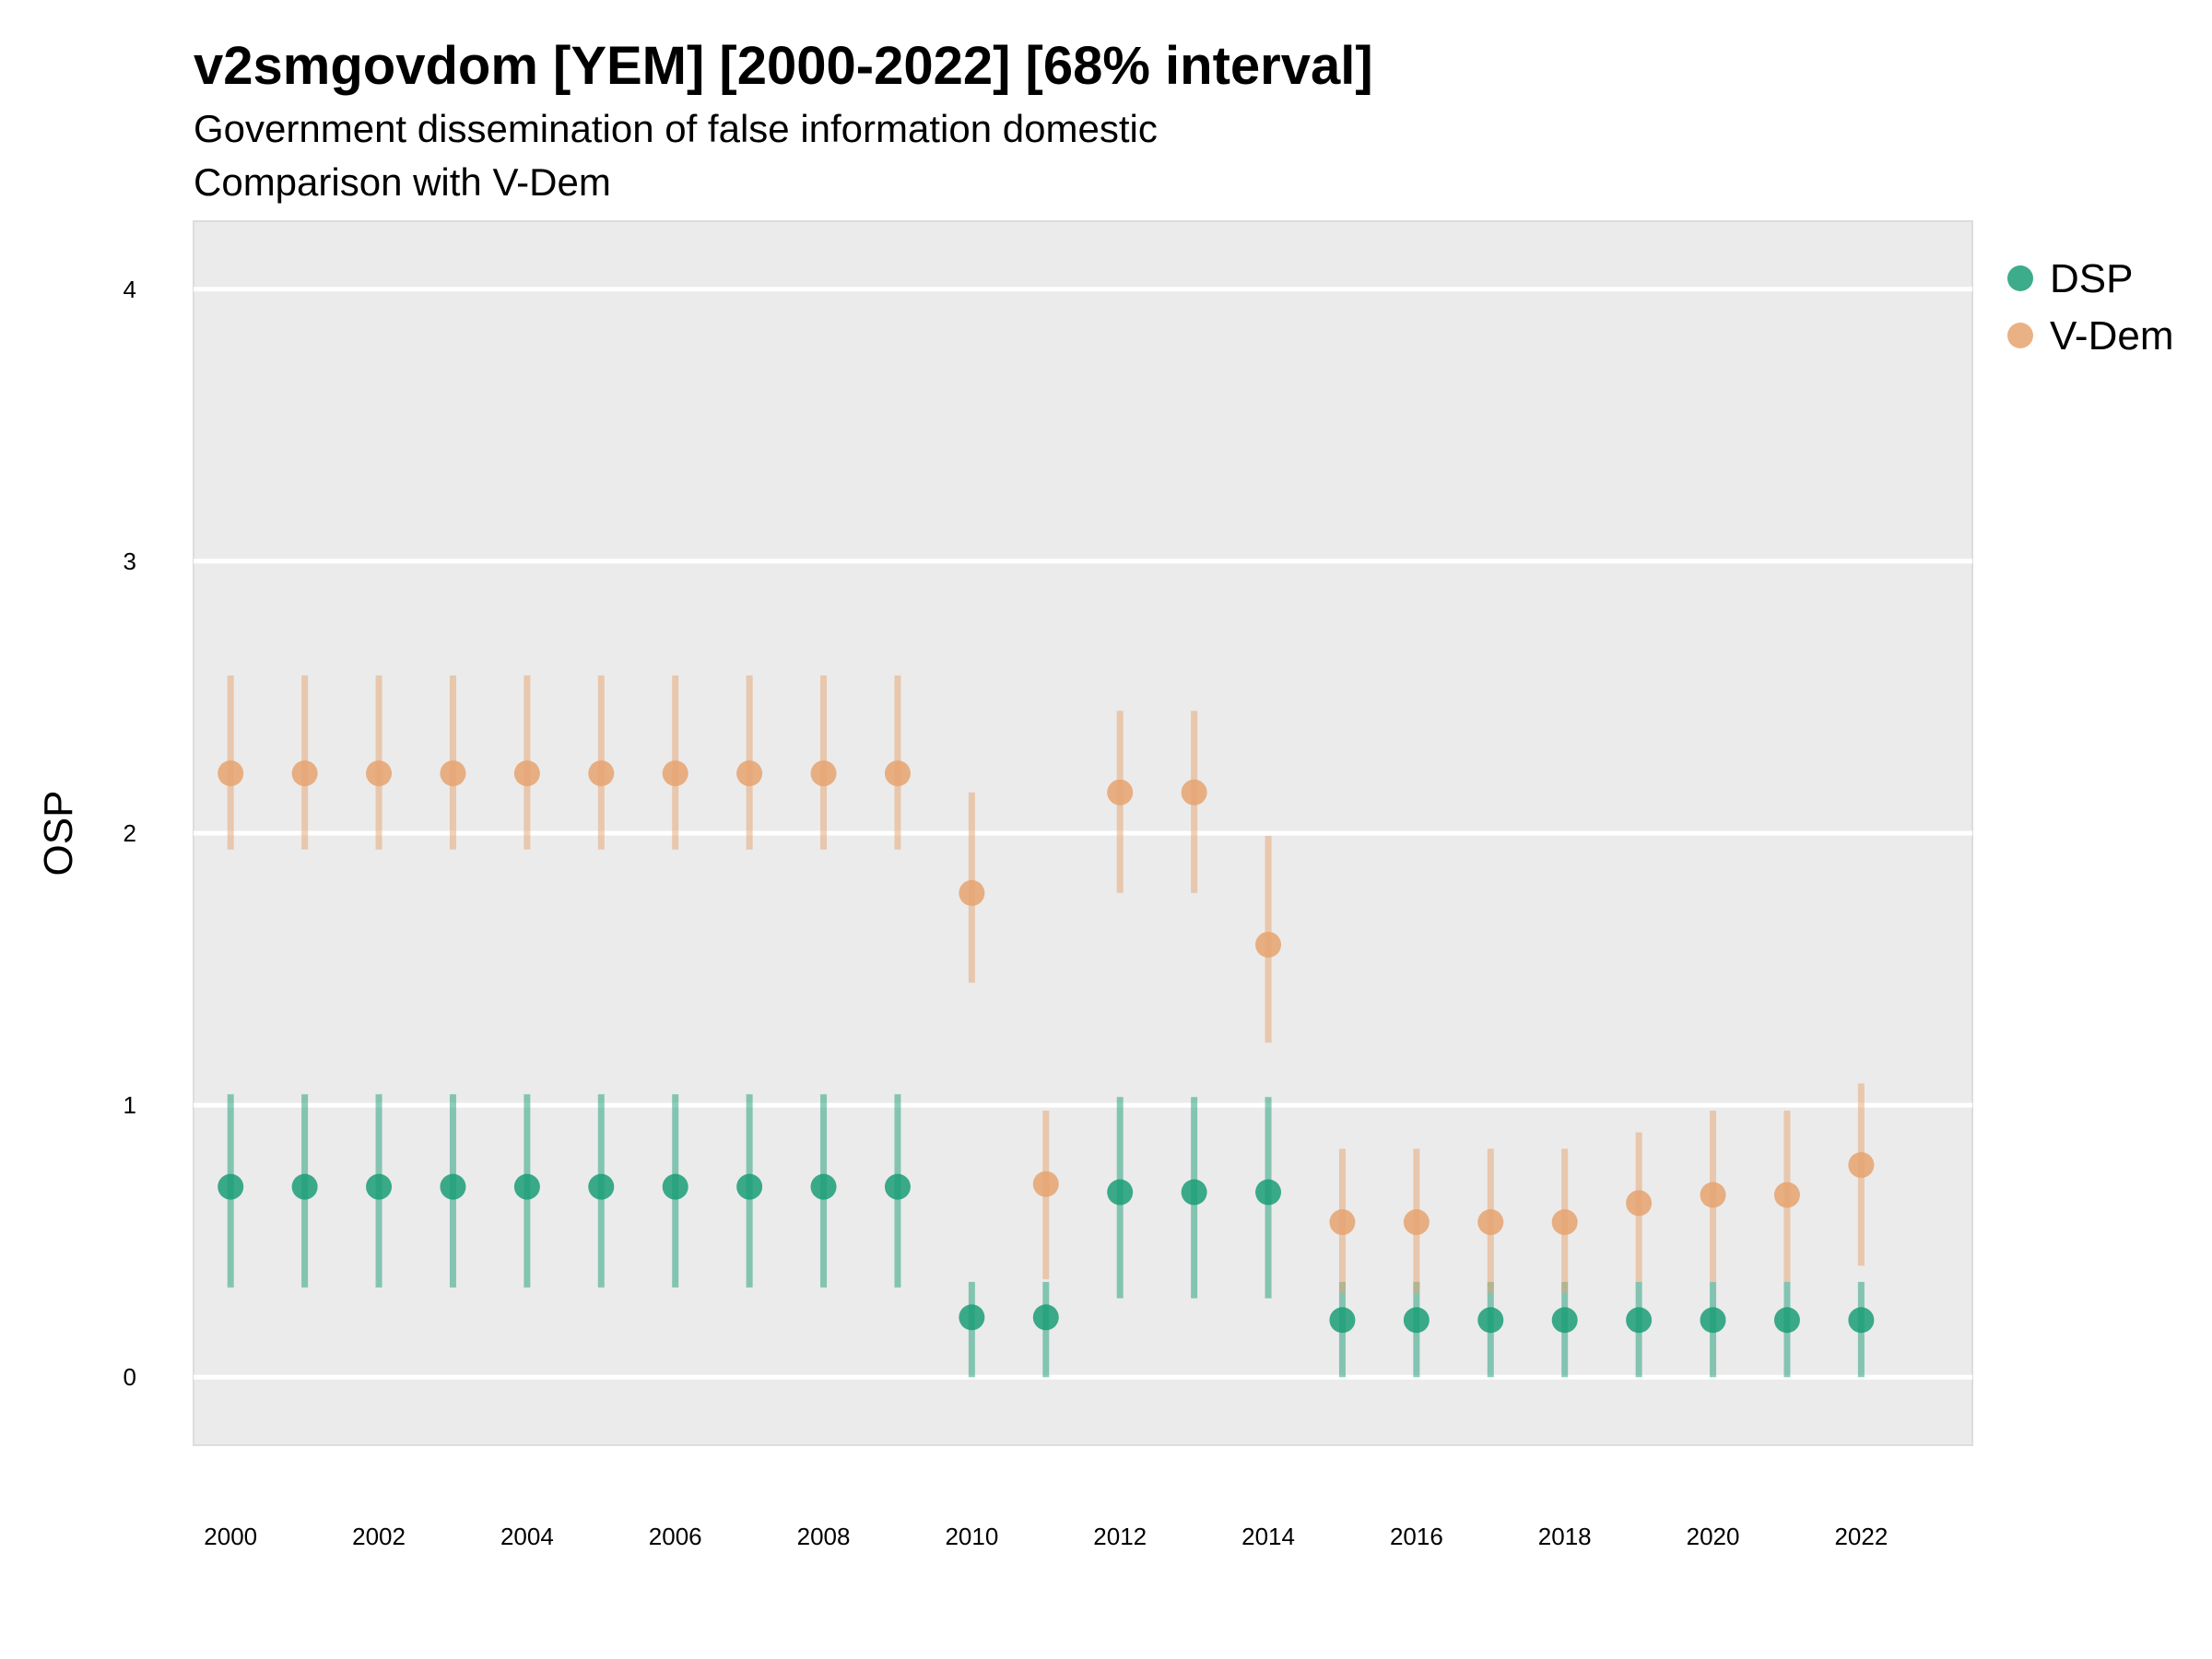  Describe the element at coordinates (824, 1536) in the screenshot. I see `x-tick-label: 2008` at that location.